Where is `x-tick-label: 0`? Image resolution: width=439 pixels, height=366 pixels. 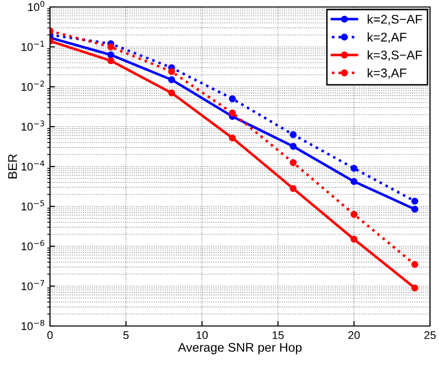
x-tick-label: 0 is located at coordinates (50, 335).